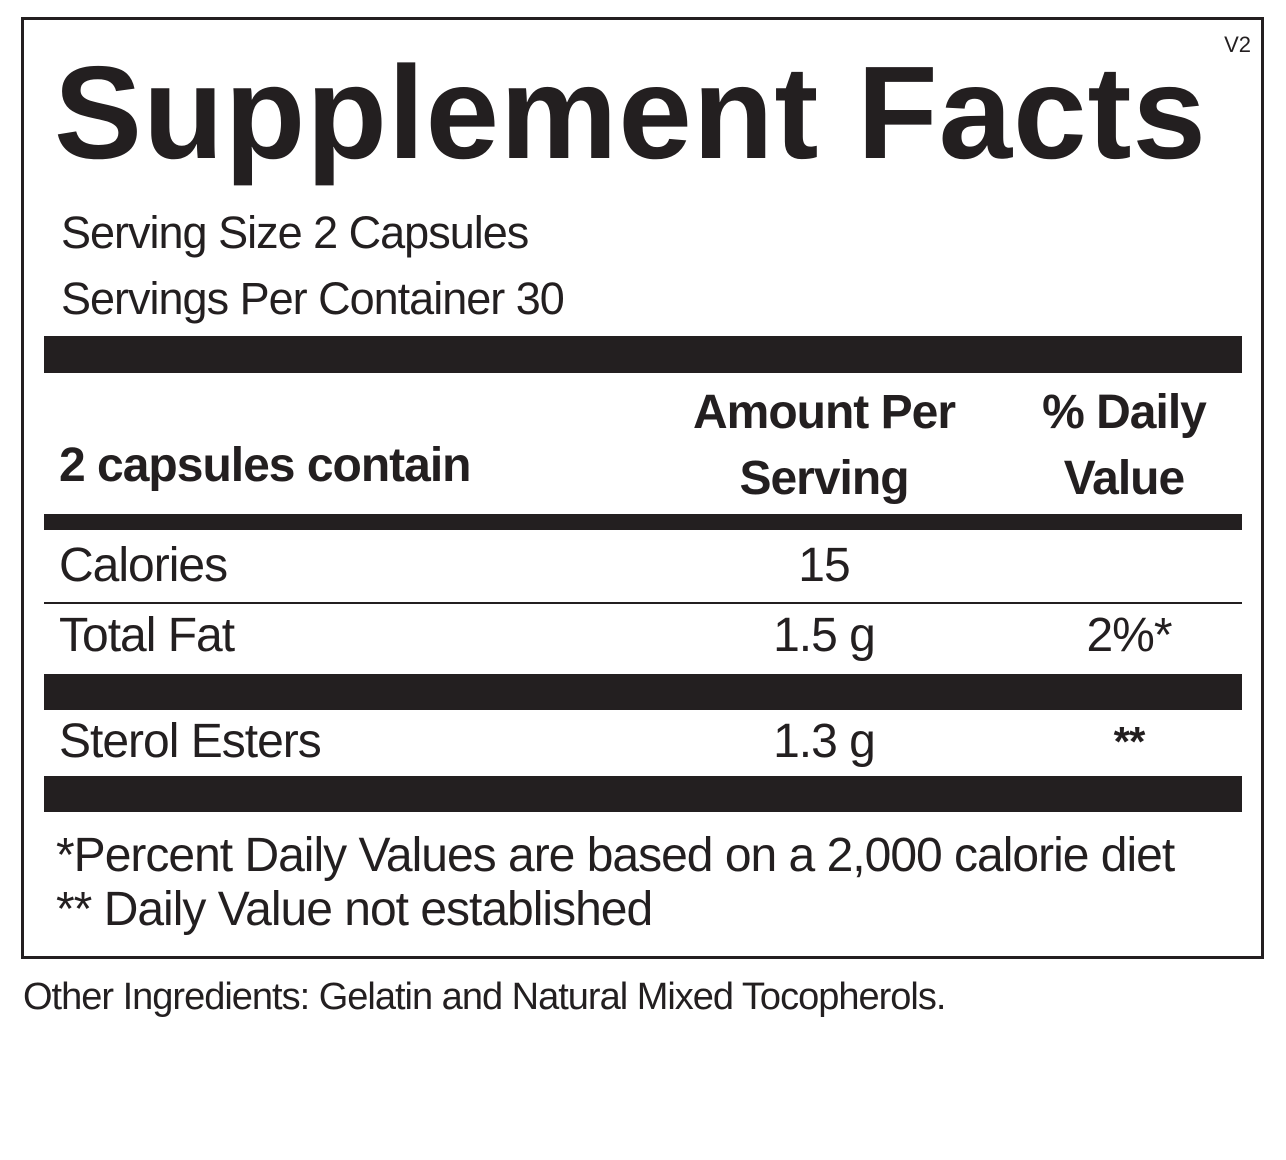 This screenshot has width=1286, height=1160. I want to click on column-header-amount-line1: Amount Per, so click(824, 412).